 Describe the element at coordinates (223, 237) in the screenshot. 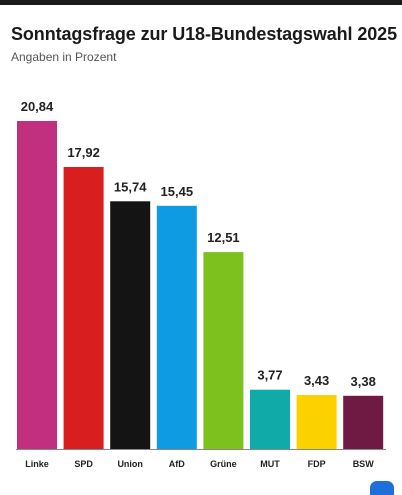

I see `data-label: 12,51` at that location.